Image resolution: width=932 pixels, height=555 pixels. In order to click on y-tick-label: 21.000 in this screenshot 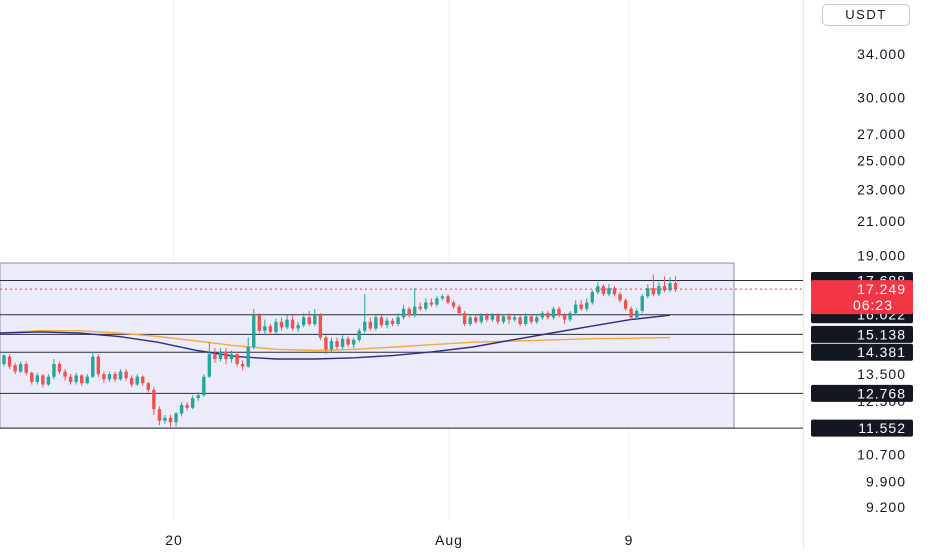, I will do `click(881, 221)`.